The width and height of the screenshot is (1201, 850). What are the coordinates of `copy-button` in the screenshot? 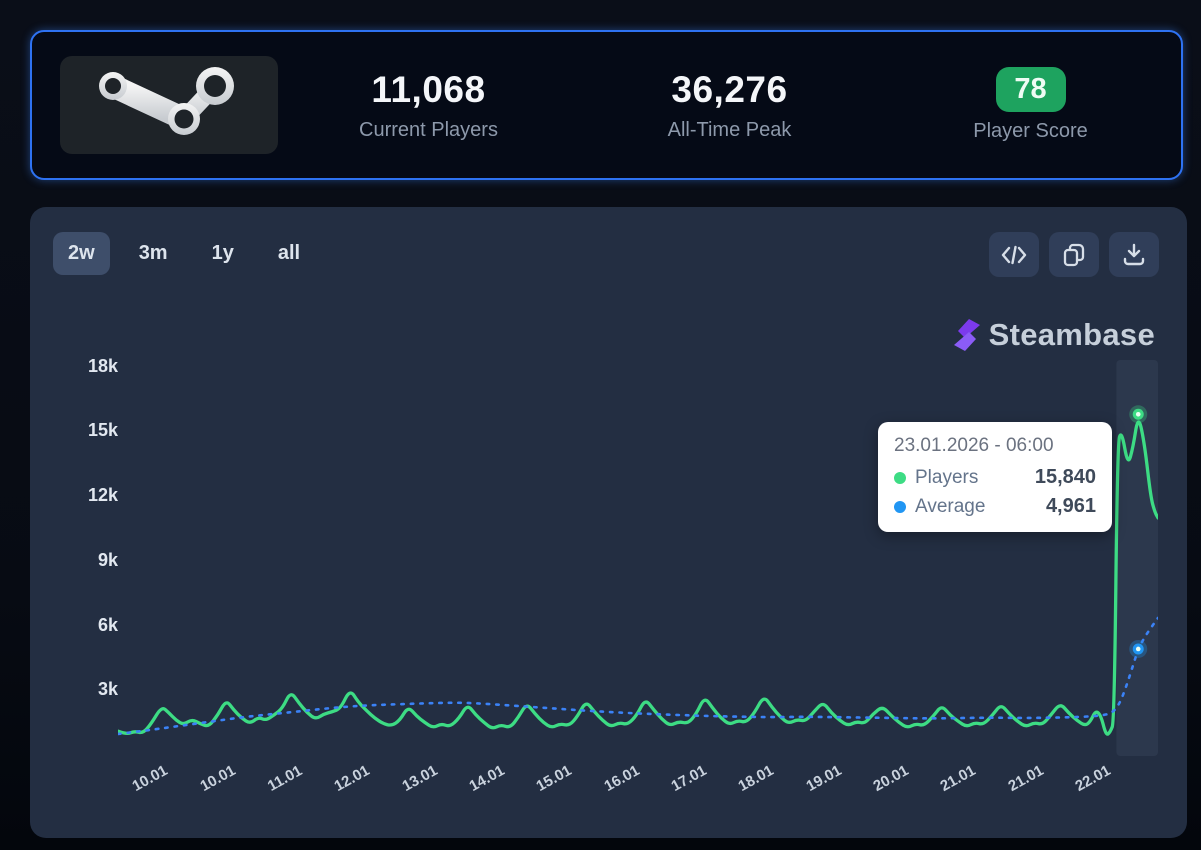 It's located at (1074, 254).